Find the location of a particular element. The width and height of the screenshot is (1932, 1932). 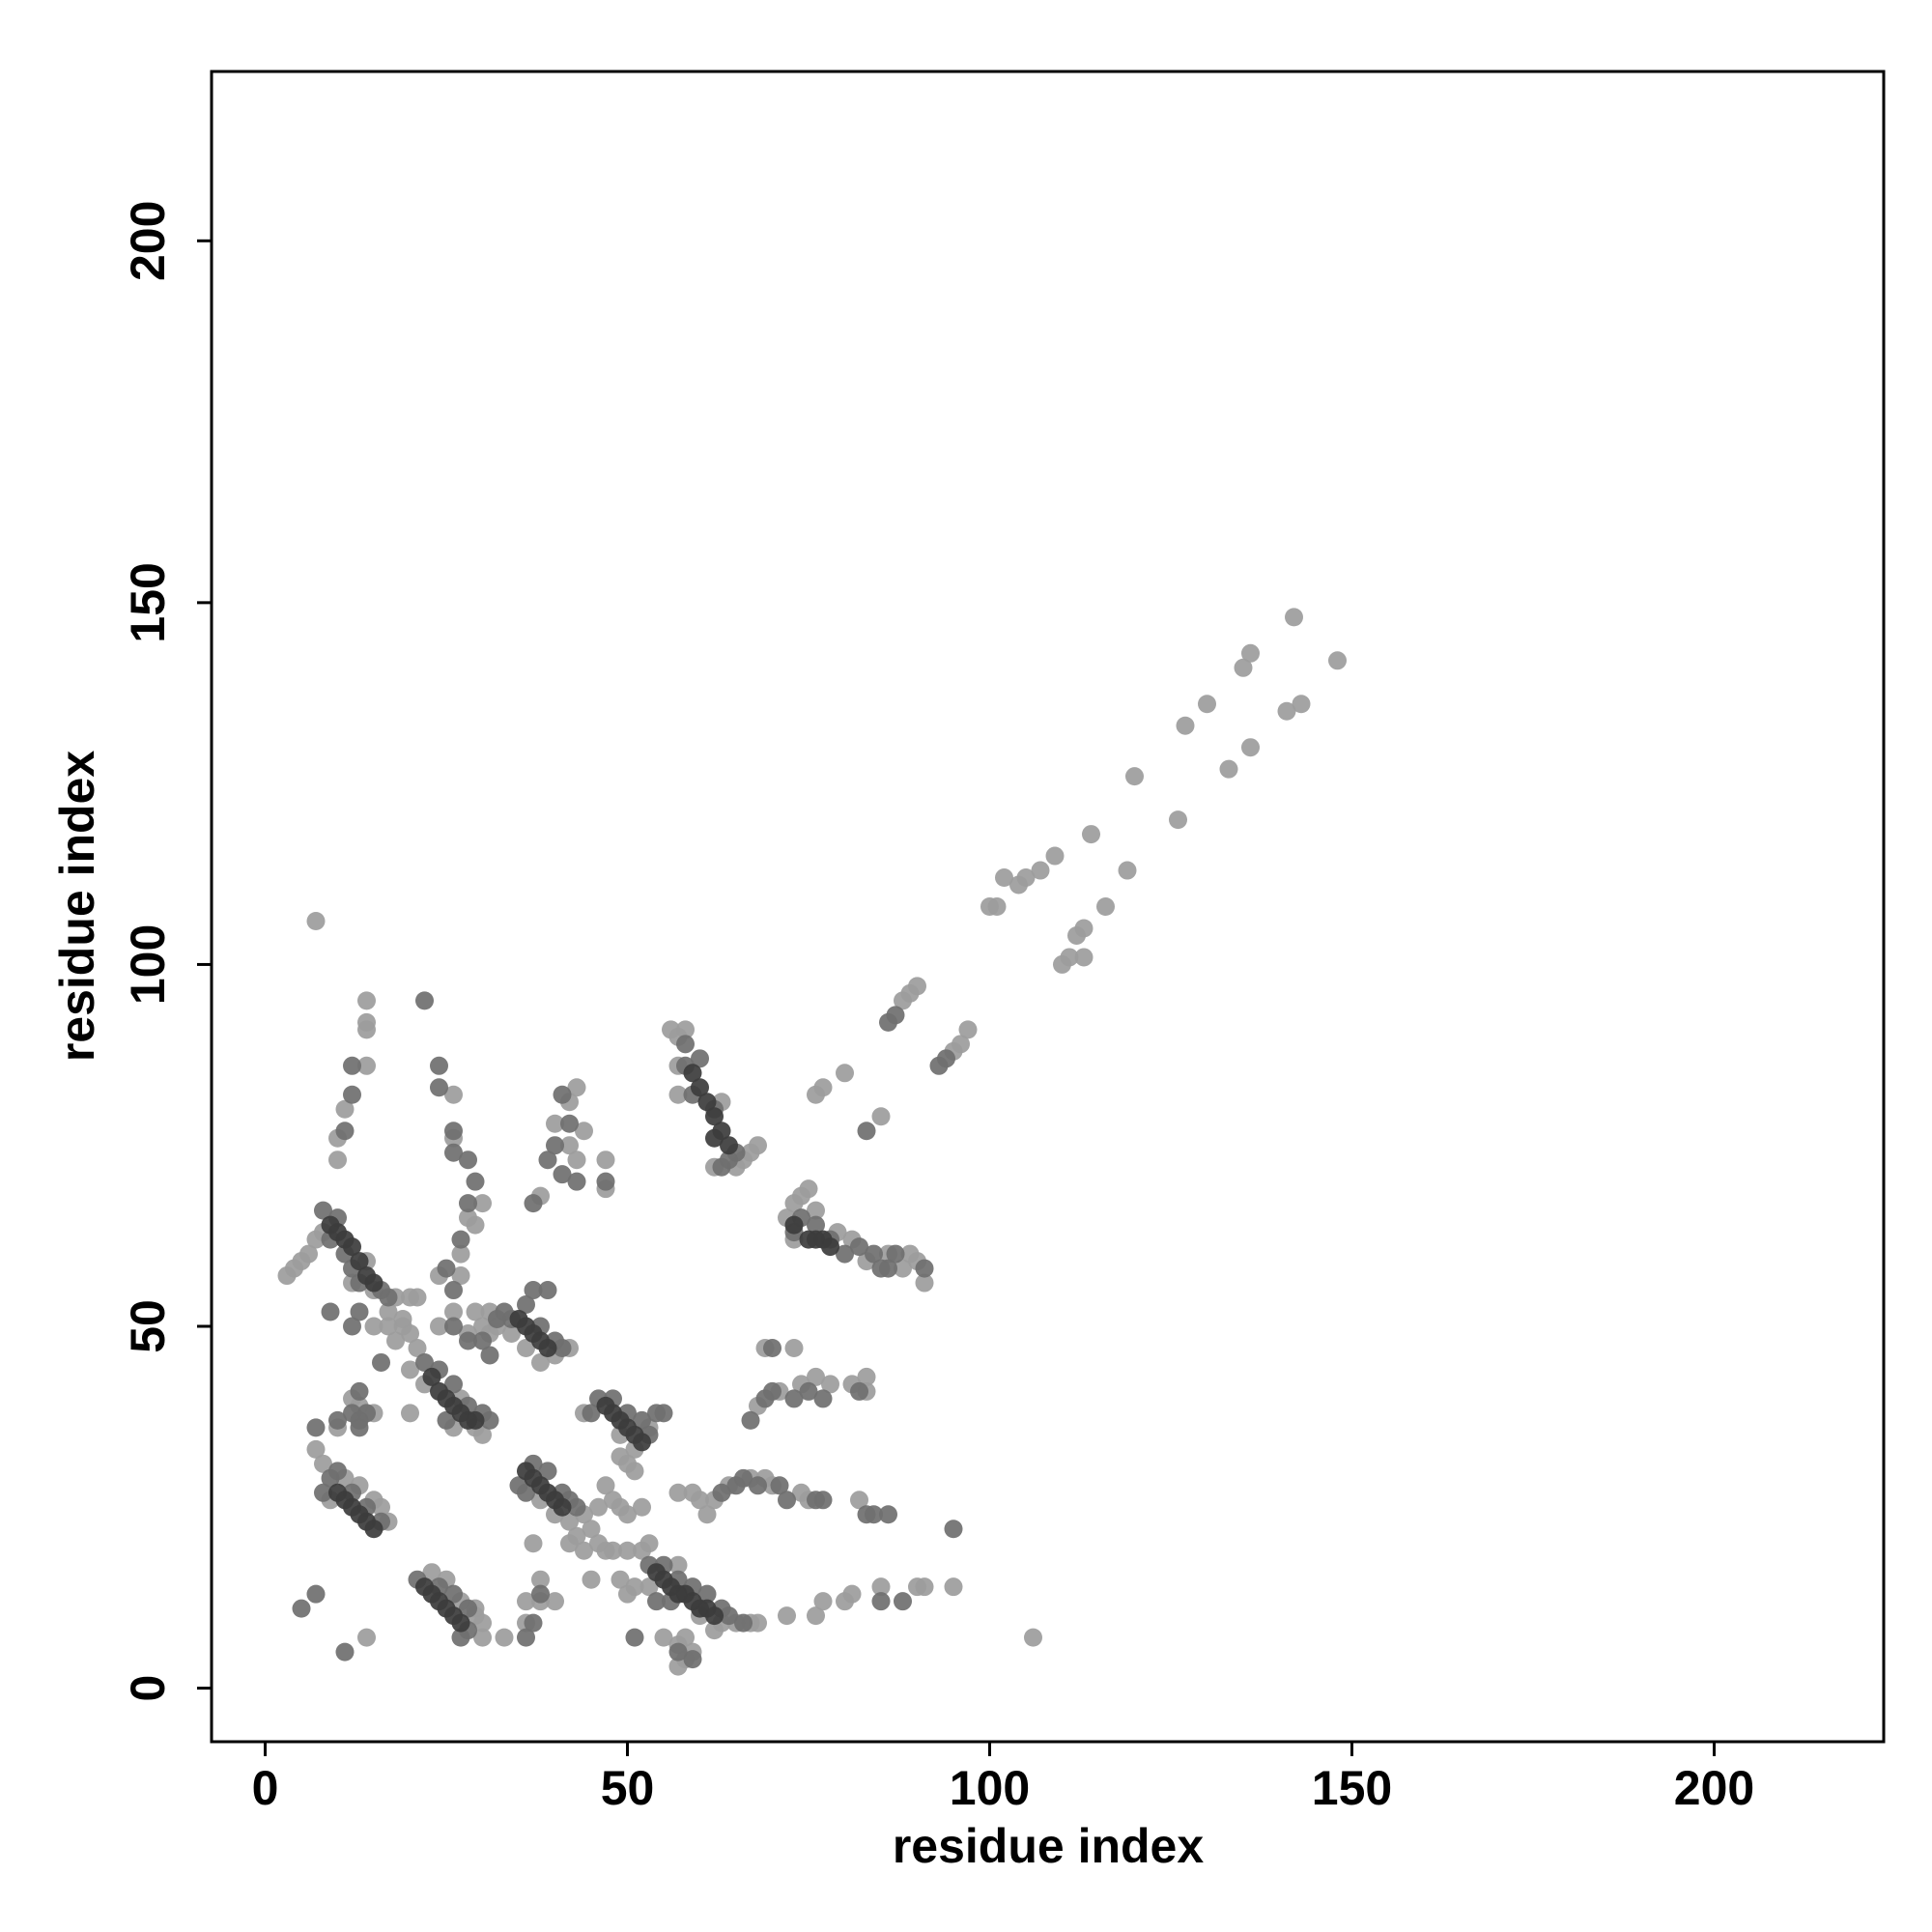

y-axis-title: residue index is located at coordinates (77, 907).